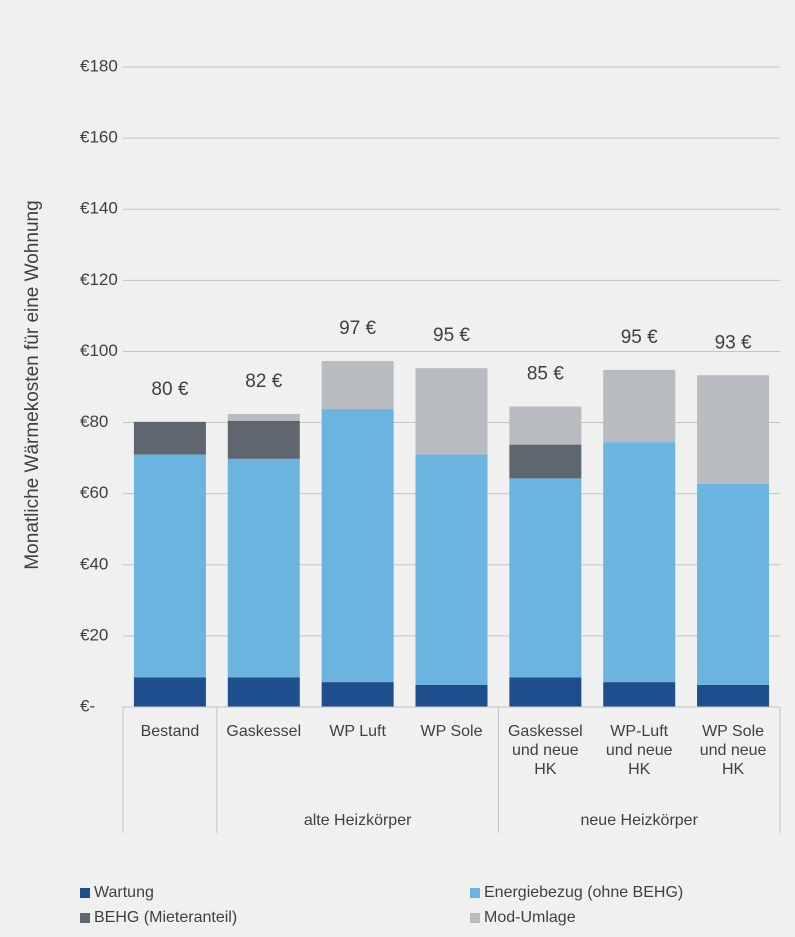  What do you see at coordinates (169, 389) in the screenshot?
I see `total-label: 80 €` at bounding box center [169, 389].